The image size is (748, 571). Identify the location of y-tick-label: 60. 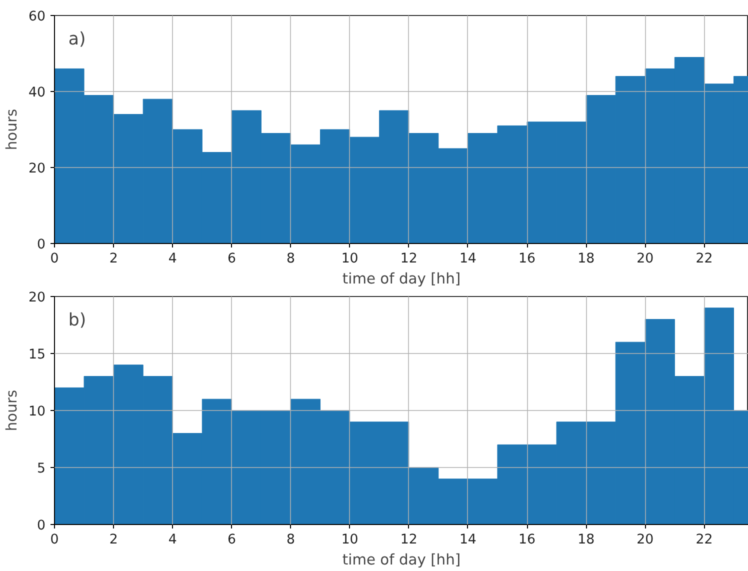
(37, 17).